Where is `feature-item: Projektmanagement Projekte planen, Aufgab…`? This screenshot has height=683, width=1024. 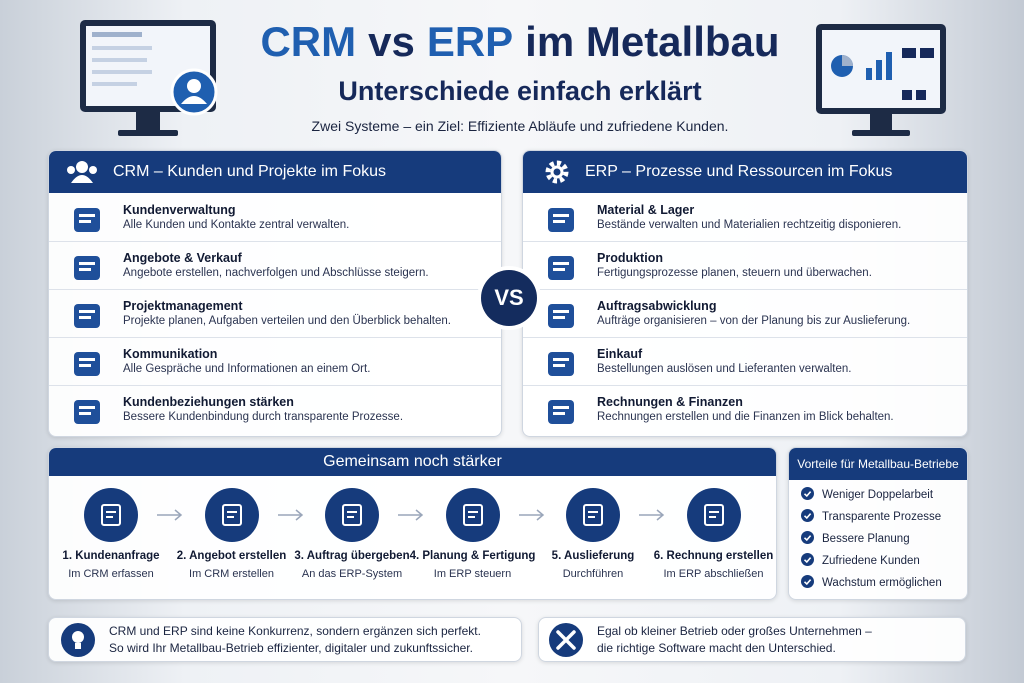 feature-item: Projektmanagement Projekte planen, Aufgab… is located at coordinates (275, 314).